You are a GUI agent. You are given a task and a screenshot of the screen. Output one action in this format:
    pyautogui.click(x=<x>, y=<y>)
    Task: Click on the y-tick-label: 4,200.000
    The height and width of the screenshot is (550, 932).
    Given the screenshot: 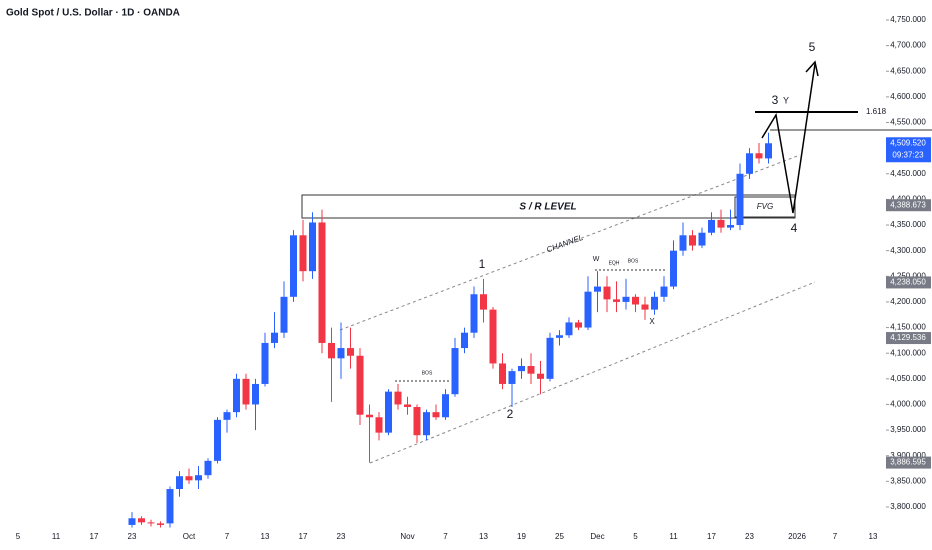 What is the action you would take?
    pyautogui.click(x=908, y=301)
    